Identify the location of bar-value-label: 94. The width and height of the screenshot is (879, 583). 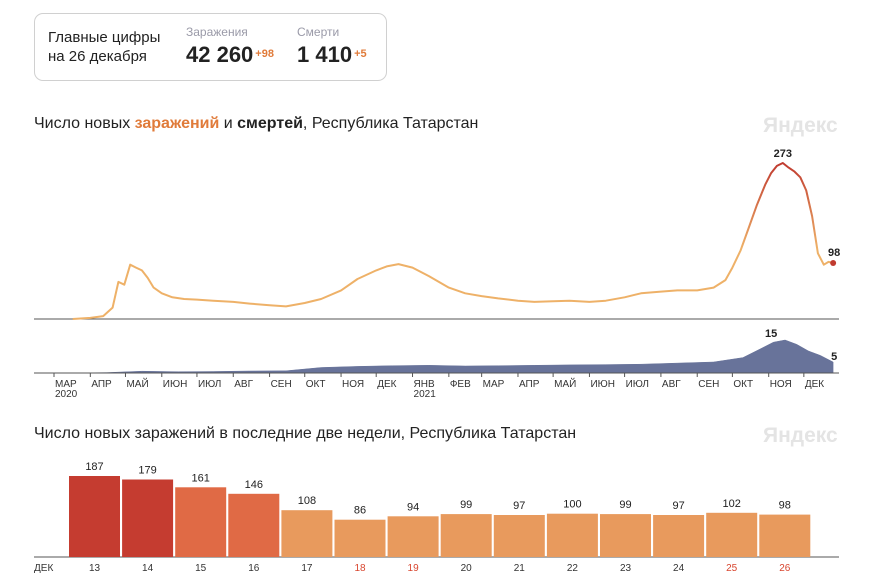
(413, 507).